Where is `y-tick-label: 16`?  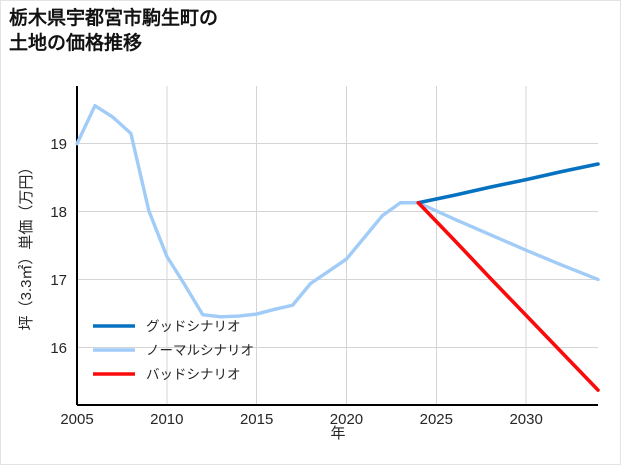 y-tick-label: 16 is located at coordinates (58, 348).